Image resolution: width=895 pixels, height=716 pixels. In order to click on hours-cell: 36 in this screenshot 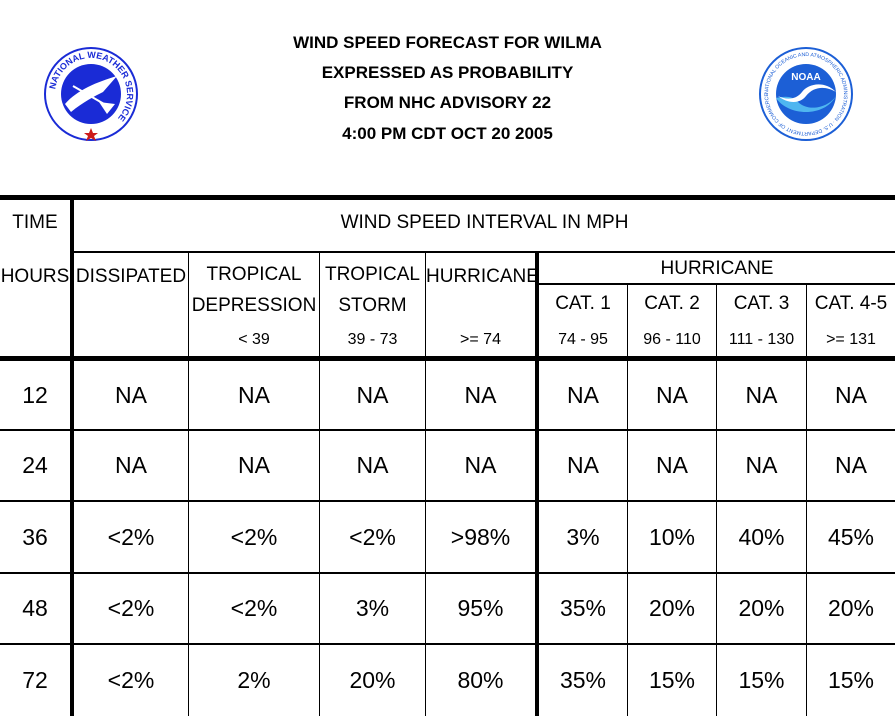, I will do `click(35, 537)`.